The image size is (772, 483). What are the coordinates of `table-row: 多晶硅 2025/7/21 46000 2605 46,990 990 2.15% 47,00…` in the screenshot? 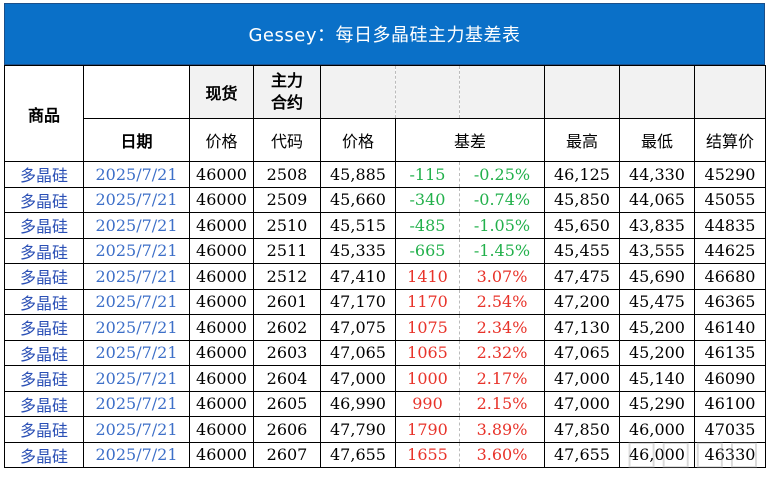 It's located at (385, 403).